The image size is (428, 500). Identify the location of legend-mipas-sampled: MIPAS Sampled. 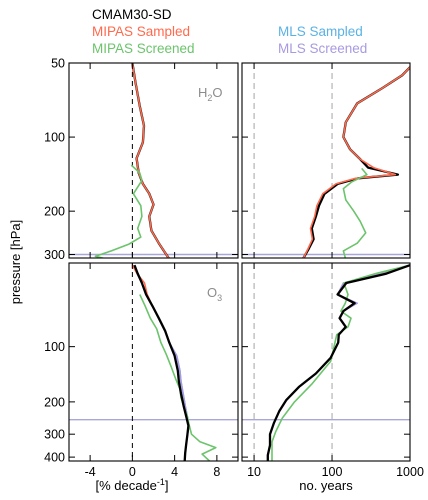
(141, 31).